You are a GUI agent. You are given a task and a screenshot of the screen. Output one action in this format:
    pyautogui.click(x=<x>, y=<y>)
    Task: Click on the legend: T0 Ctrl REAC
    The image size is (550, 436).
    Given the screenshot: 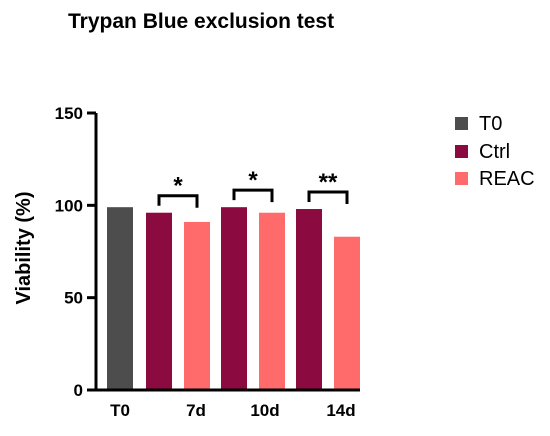 What is the action you would take?
    pyautogui.click(x=495, y=151)
    